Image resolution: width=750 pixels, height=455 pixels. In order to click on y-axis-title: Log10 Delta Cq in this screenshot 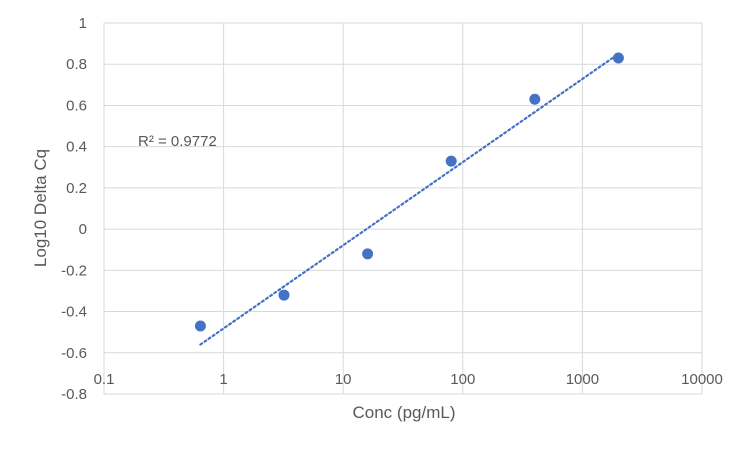, I will do `click(40, 208)`.